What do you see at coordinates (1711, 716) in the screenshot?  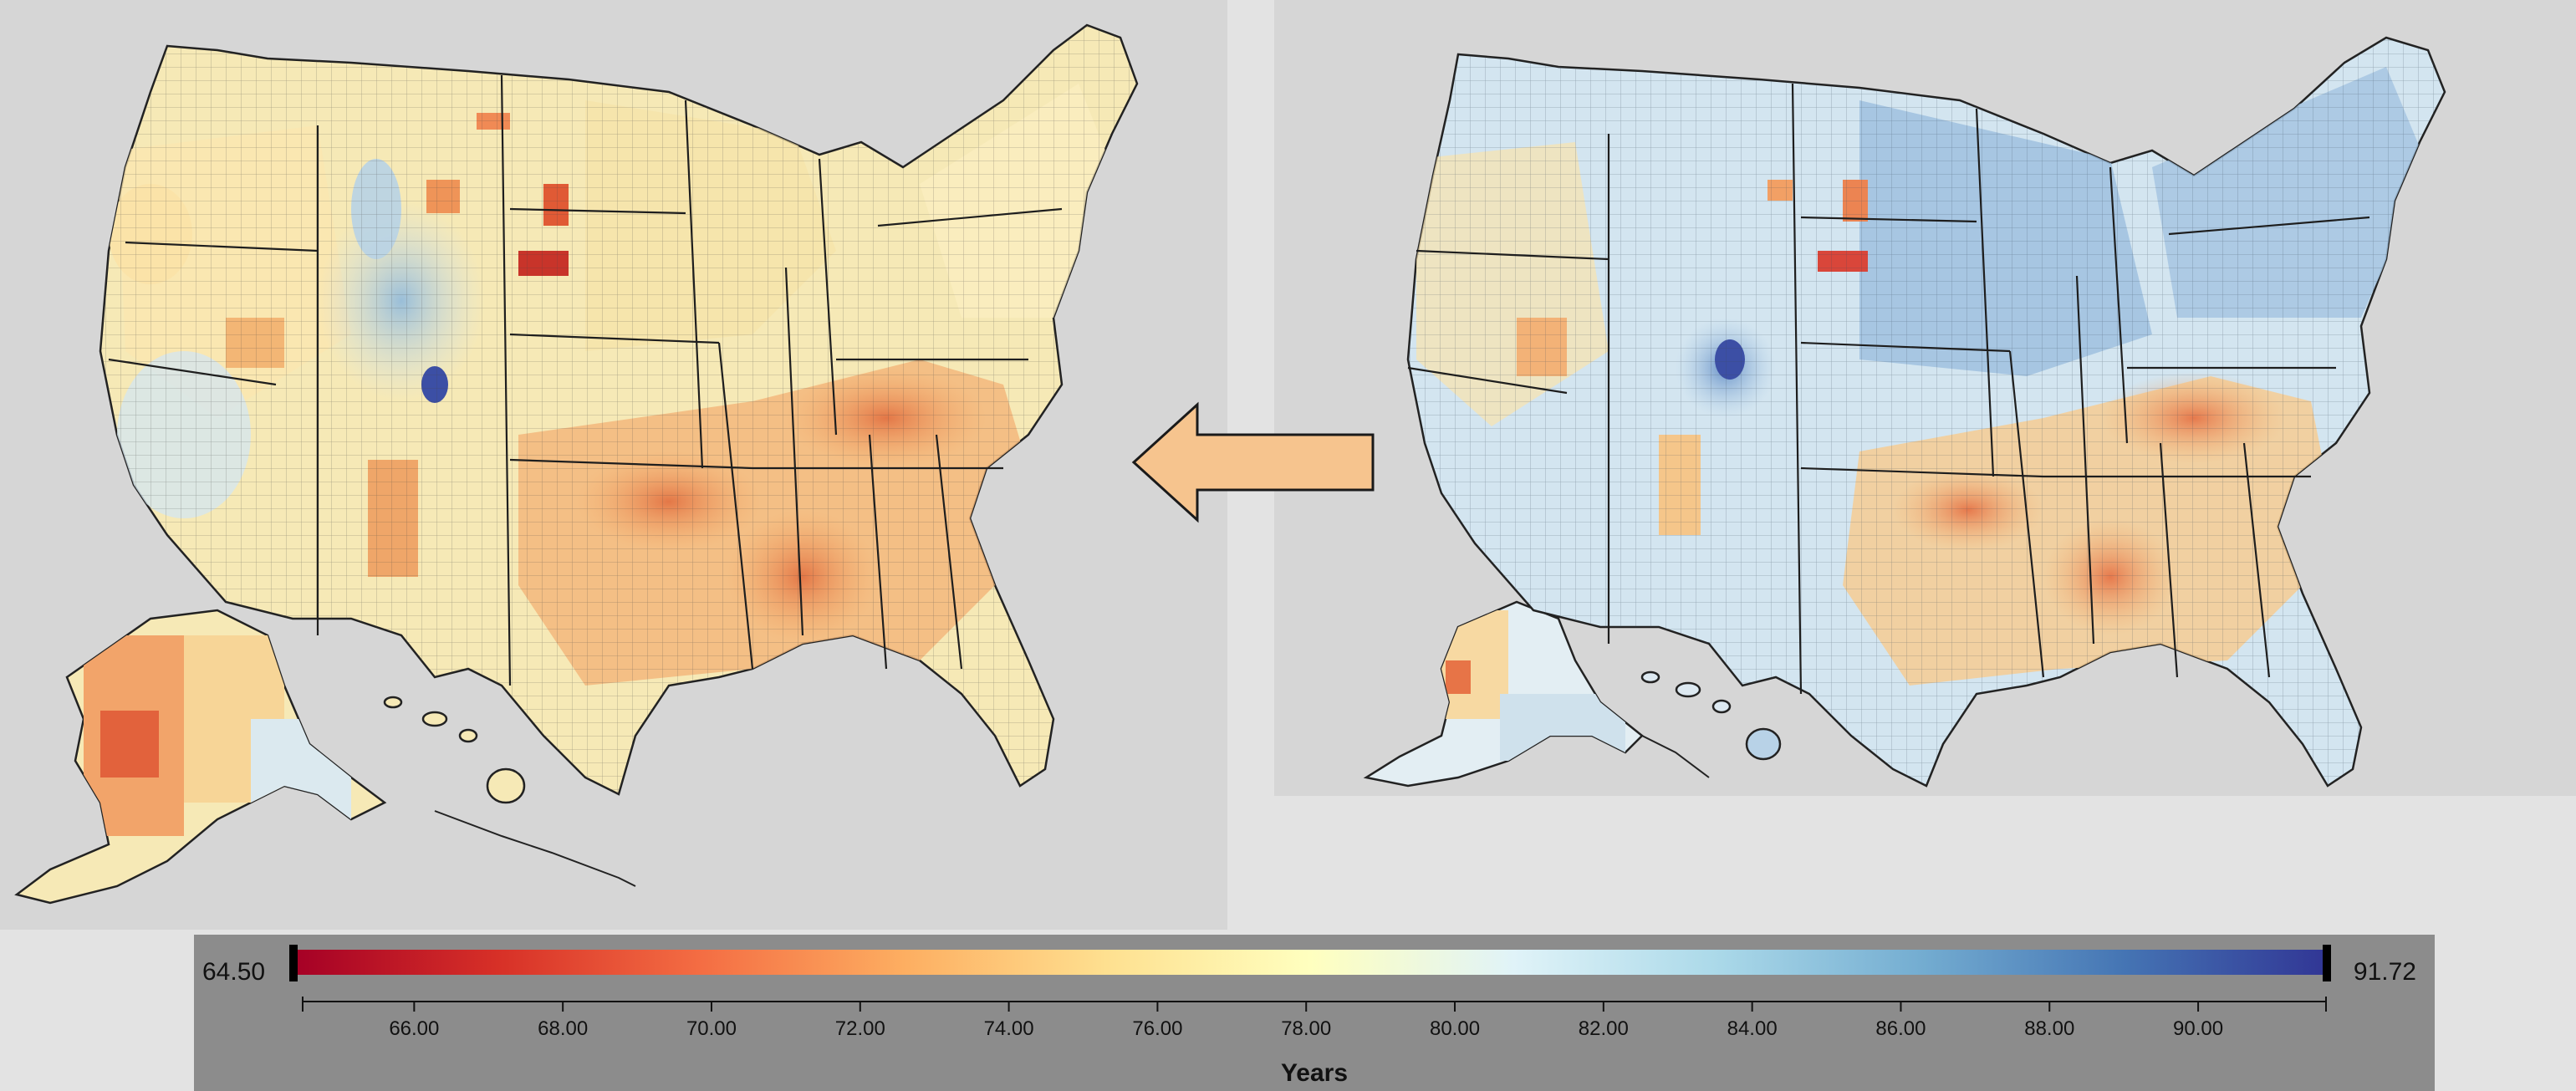 I see `right-hawaii` at bounding box center [1711, 716].